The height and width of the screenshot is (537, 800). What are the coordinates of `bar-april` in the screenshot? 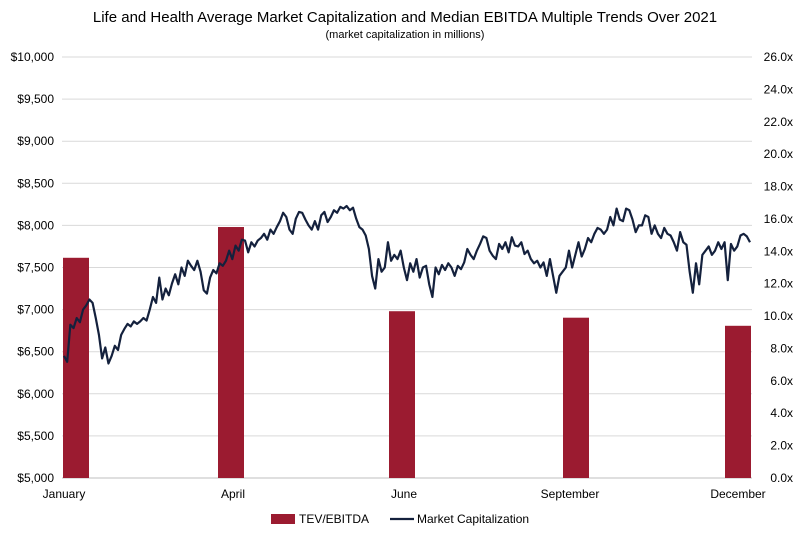 It's located at (231, 352).